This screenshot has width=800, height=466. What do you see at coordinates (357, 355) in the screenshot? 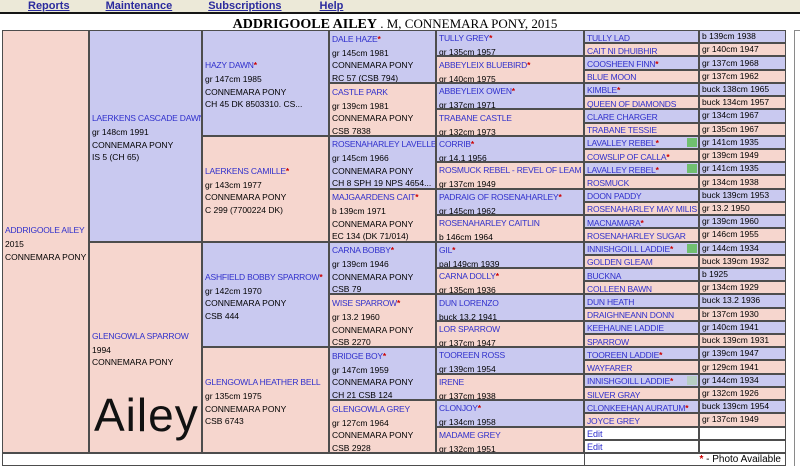
I see `horse-name-link: BRIDGE BOY` at bounding box center [357, 355].